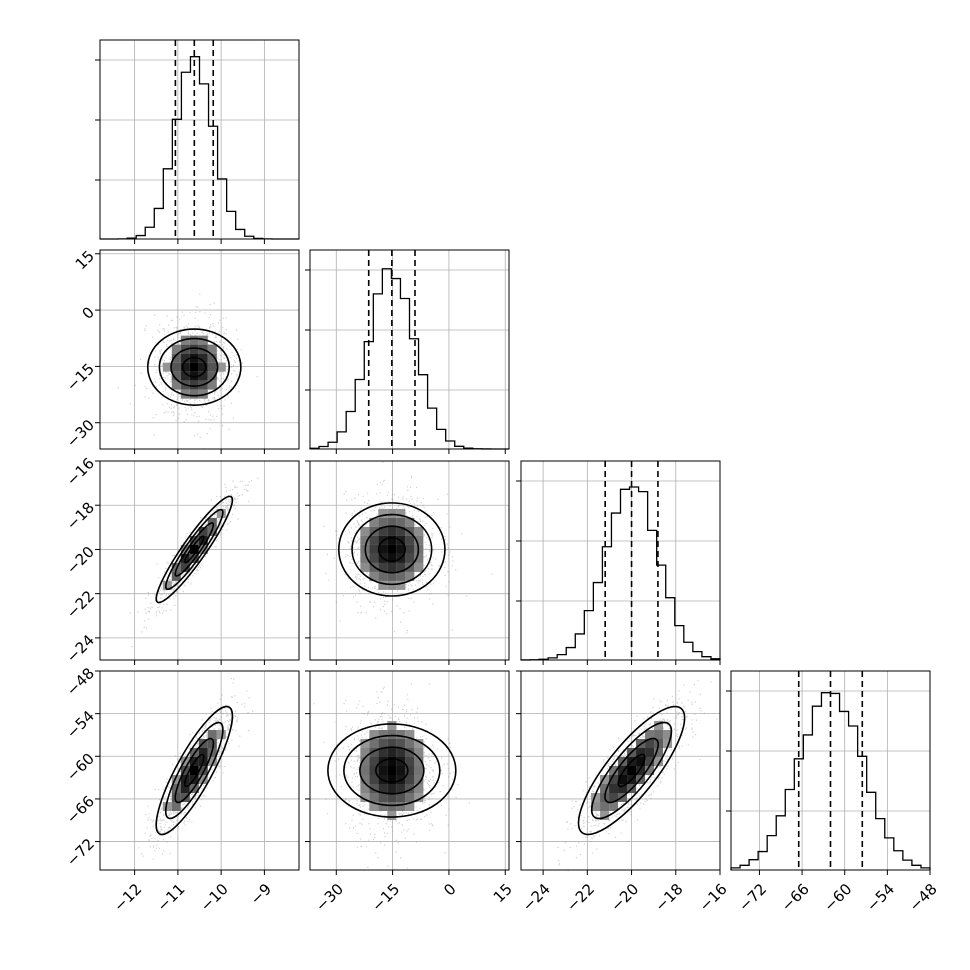 Image resolution: width=970 pixels, height=970 pixels. What do you see at coordinates (80, 377) in the screenshot?
I see `y-tick-label: −15` at bounding box center [80, 377].